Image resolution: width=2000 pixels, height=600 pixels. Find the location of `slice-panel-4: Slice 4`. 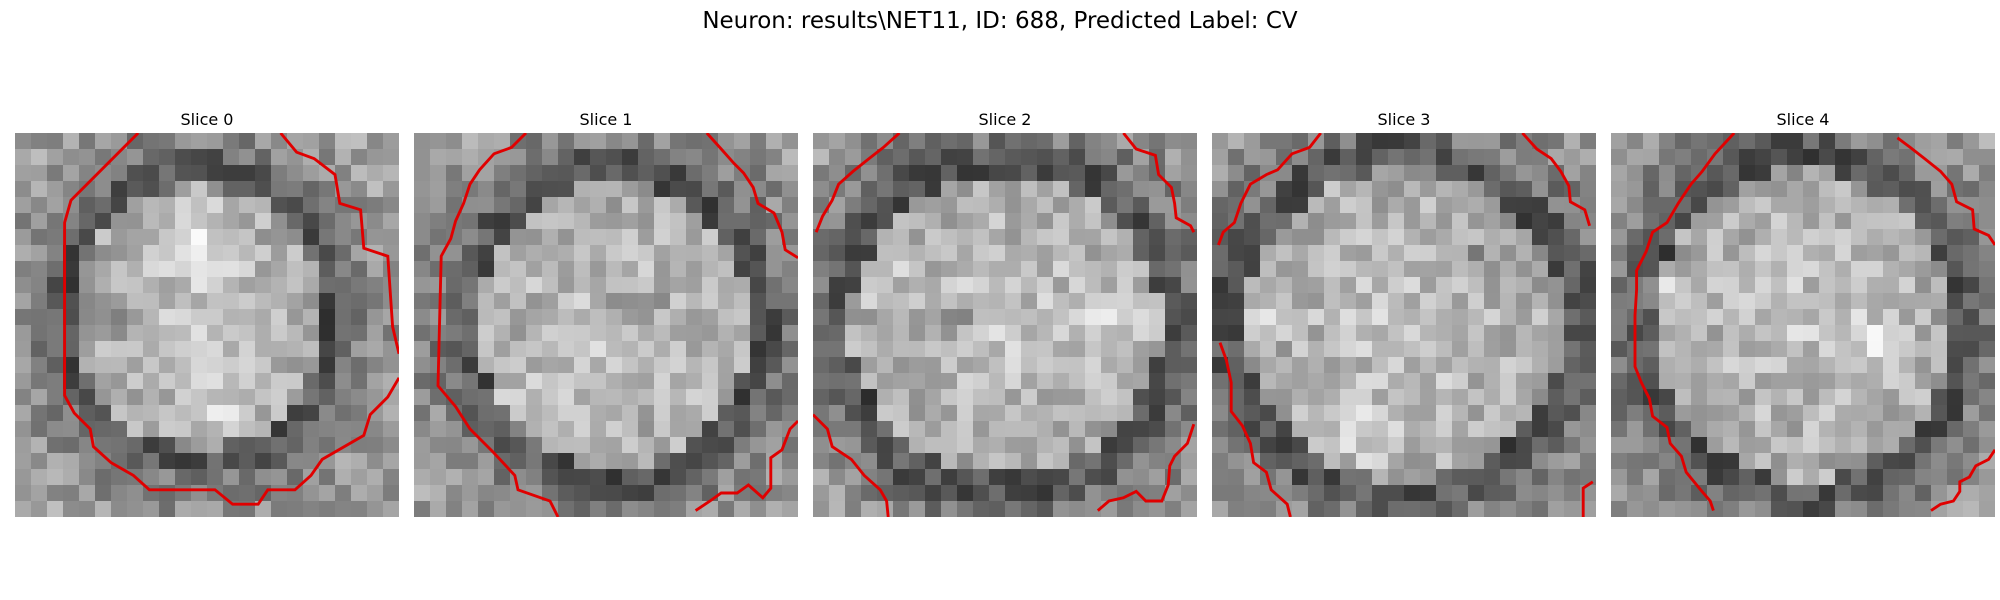

slice-panel-4: Slice 4 is located at coordinates (1803, 312).